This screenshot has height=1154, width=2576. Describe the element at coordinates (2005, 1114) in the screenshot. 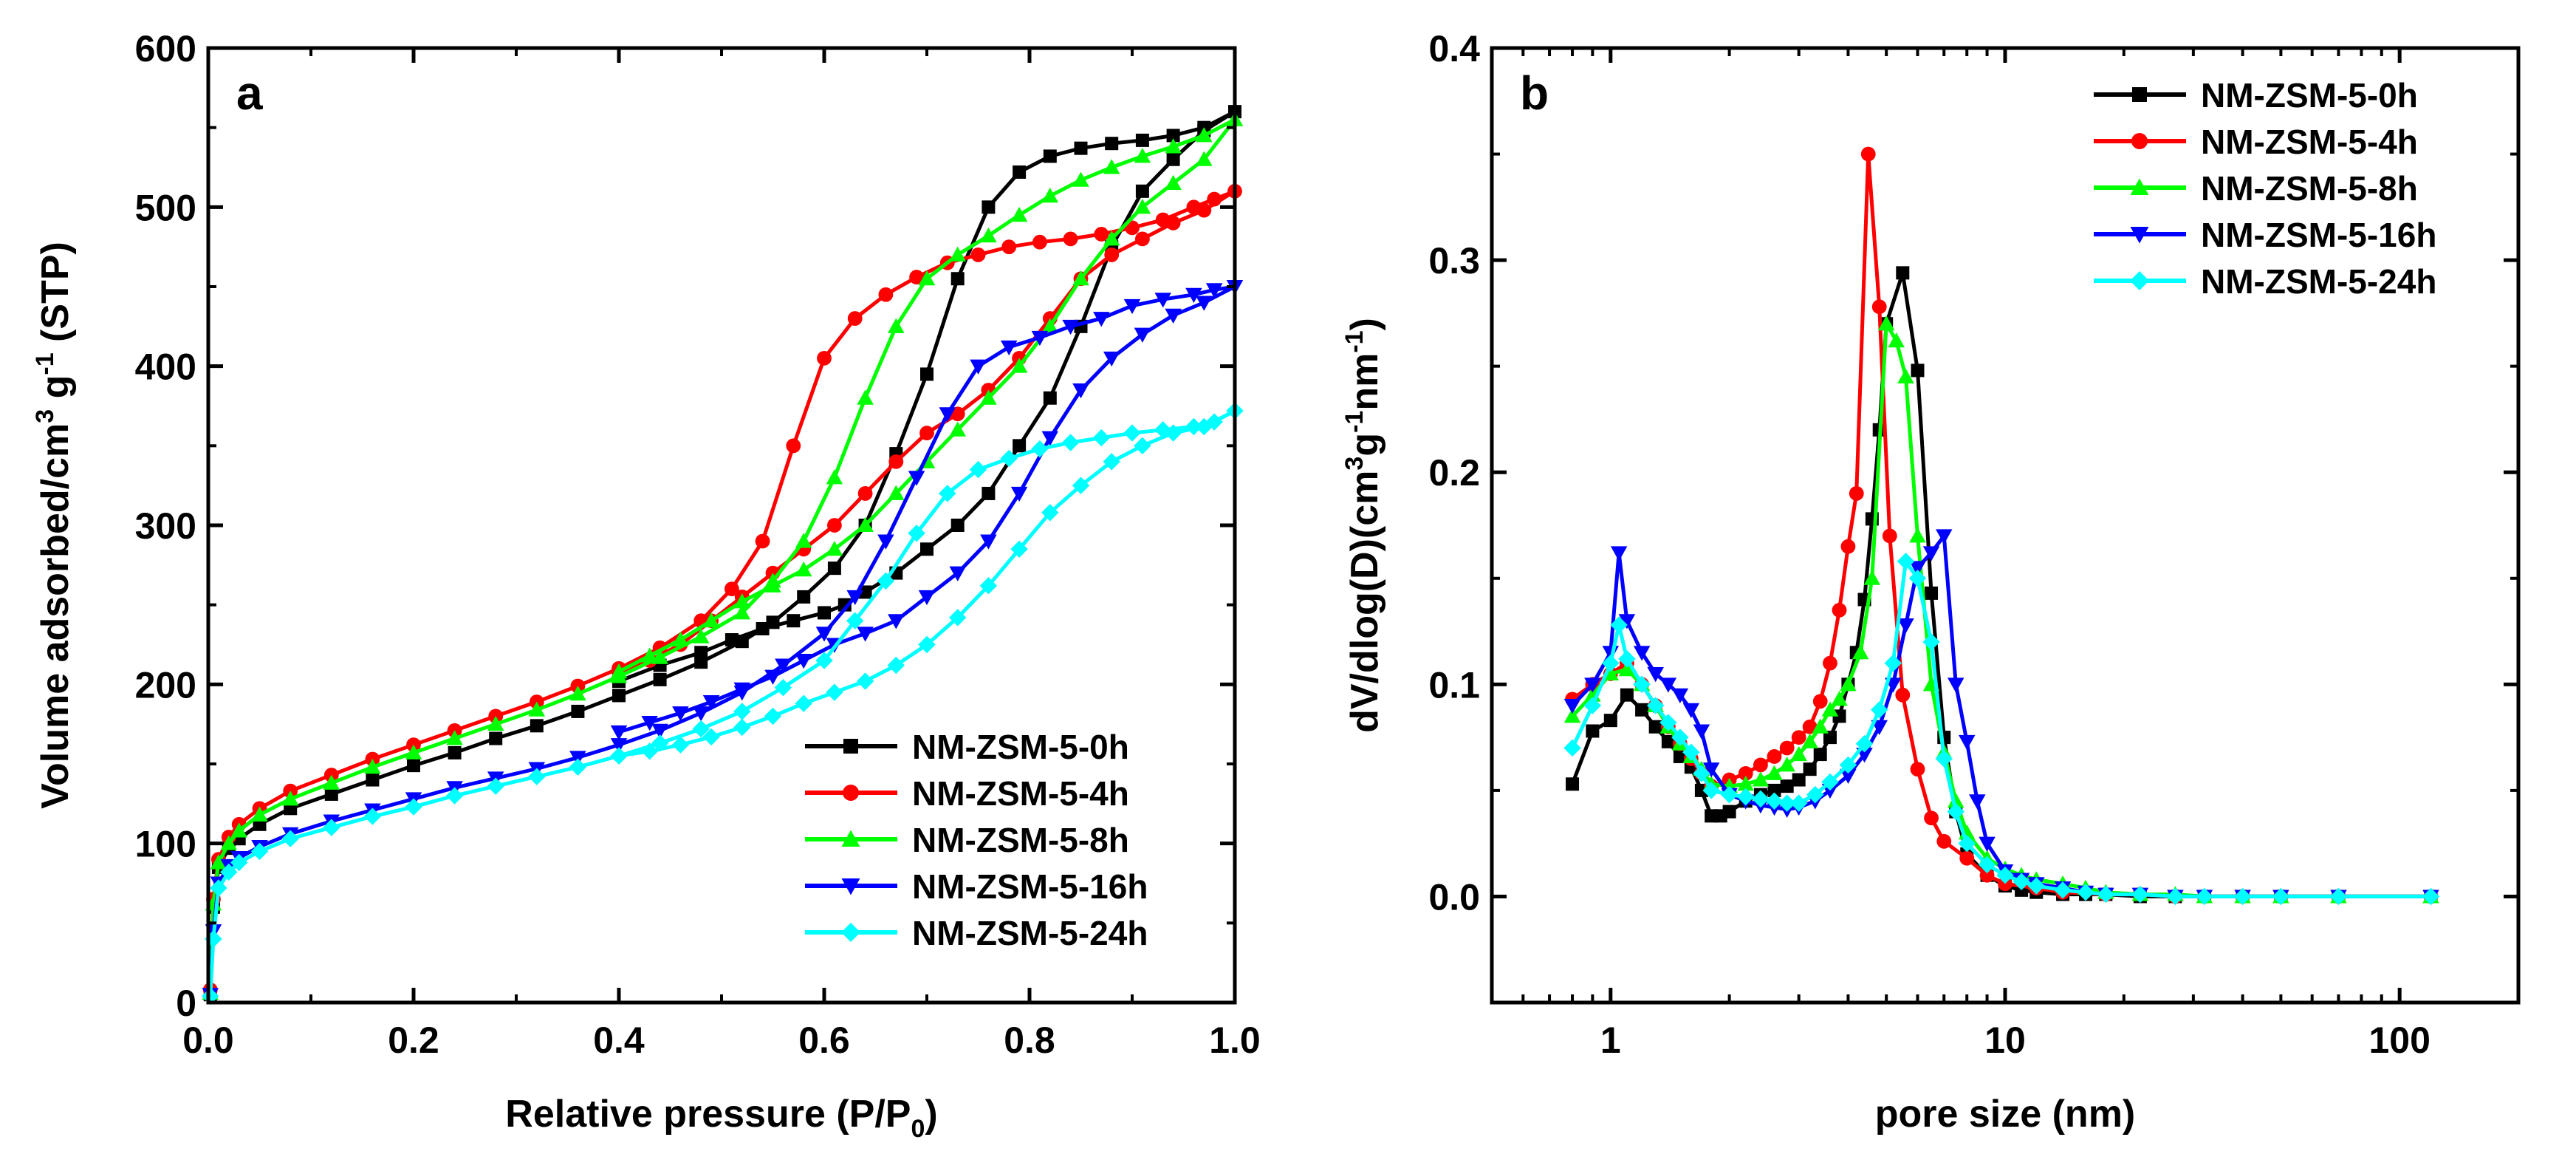

I see `panel-b-xlabel: pore size (nm)` at that location.